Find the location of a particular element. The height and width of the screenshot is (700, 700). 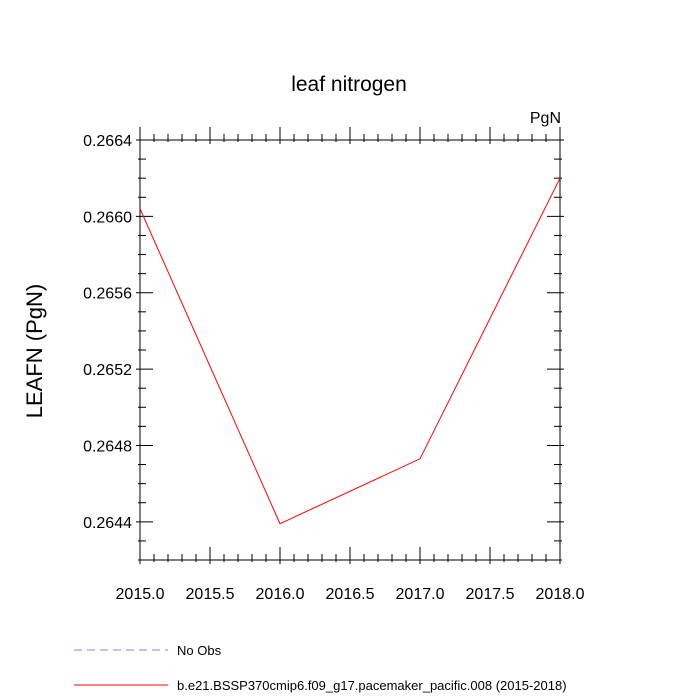

x-tick-label: 2017.5 is located at coordinates (490, 594).